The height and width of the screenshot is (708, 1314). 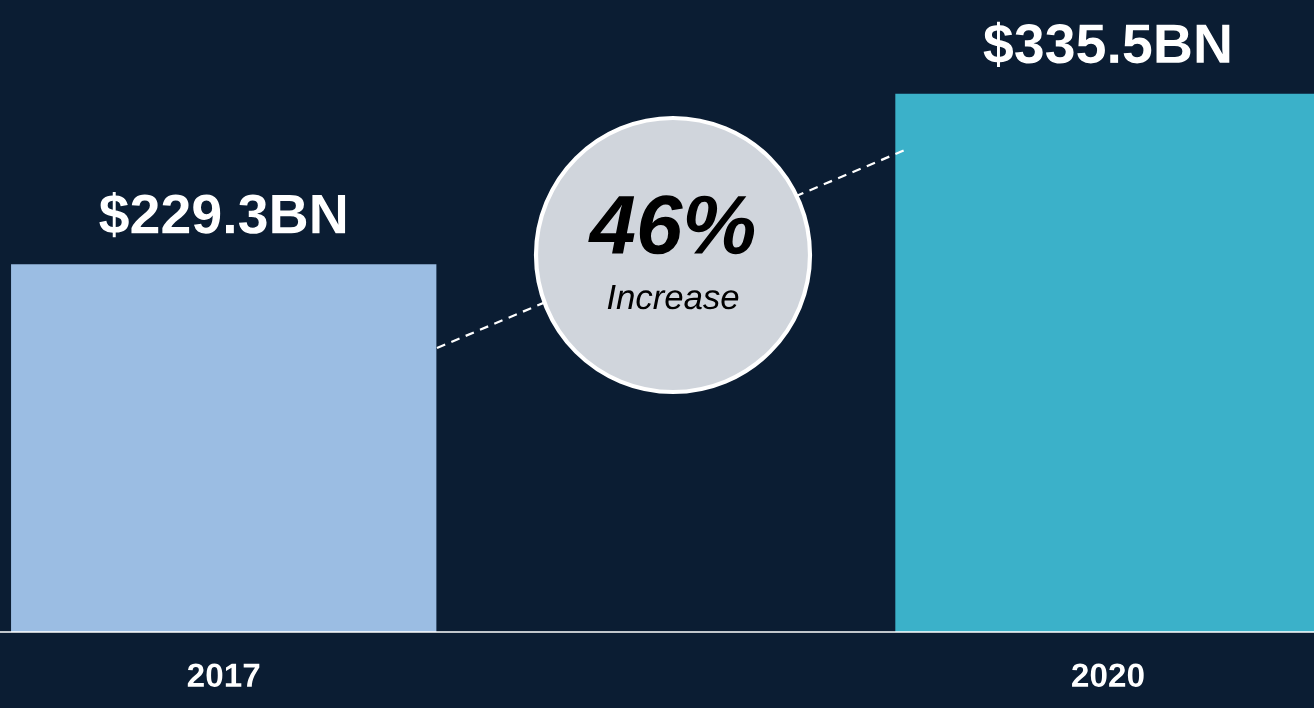 What do you see at coordinates (1106, 44) in the screenshot?
I see `data-label: $335.5BN` at bounding box center [1106, 44].